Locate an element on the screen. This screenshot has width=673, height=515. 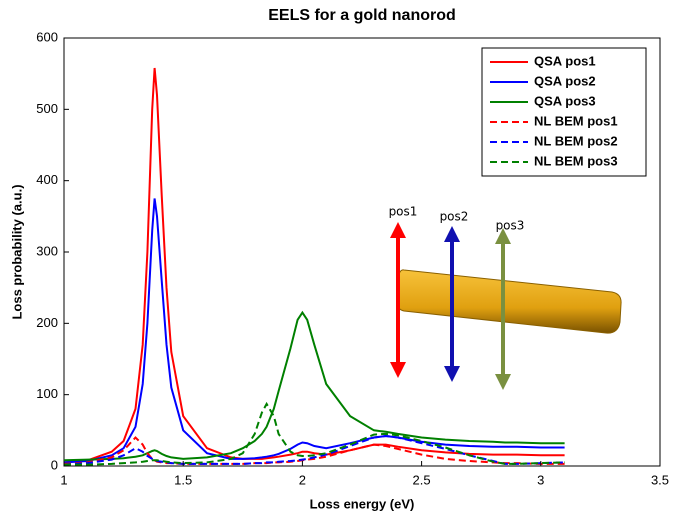
x-tick-label: 1 is located at coordinates (63, 479).